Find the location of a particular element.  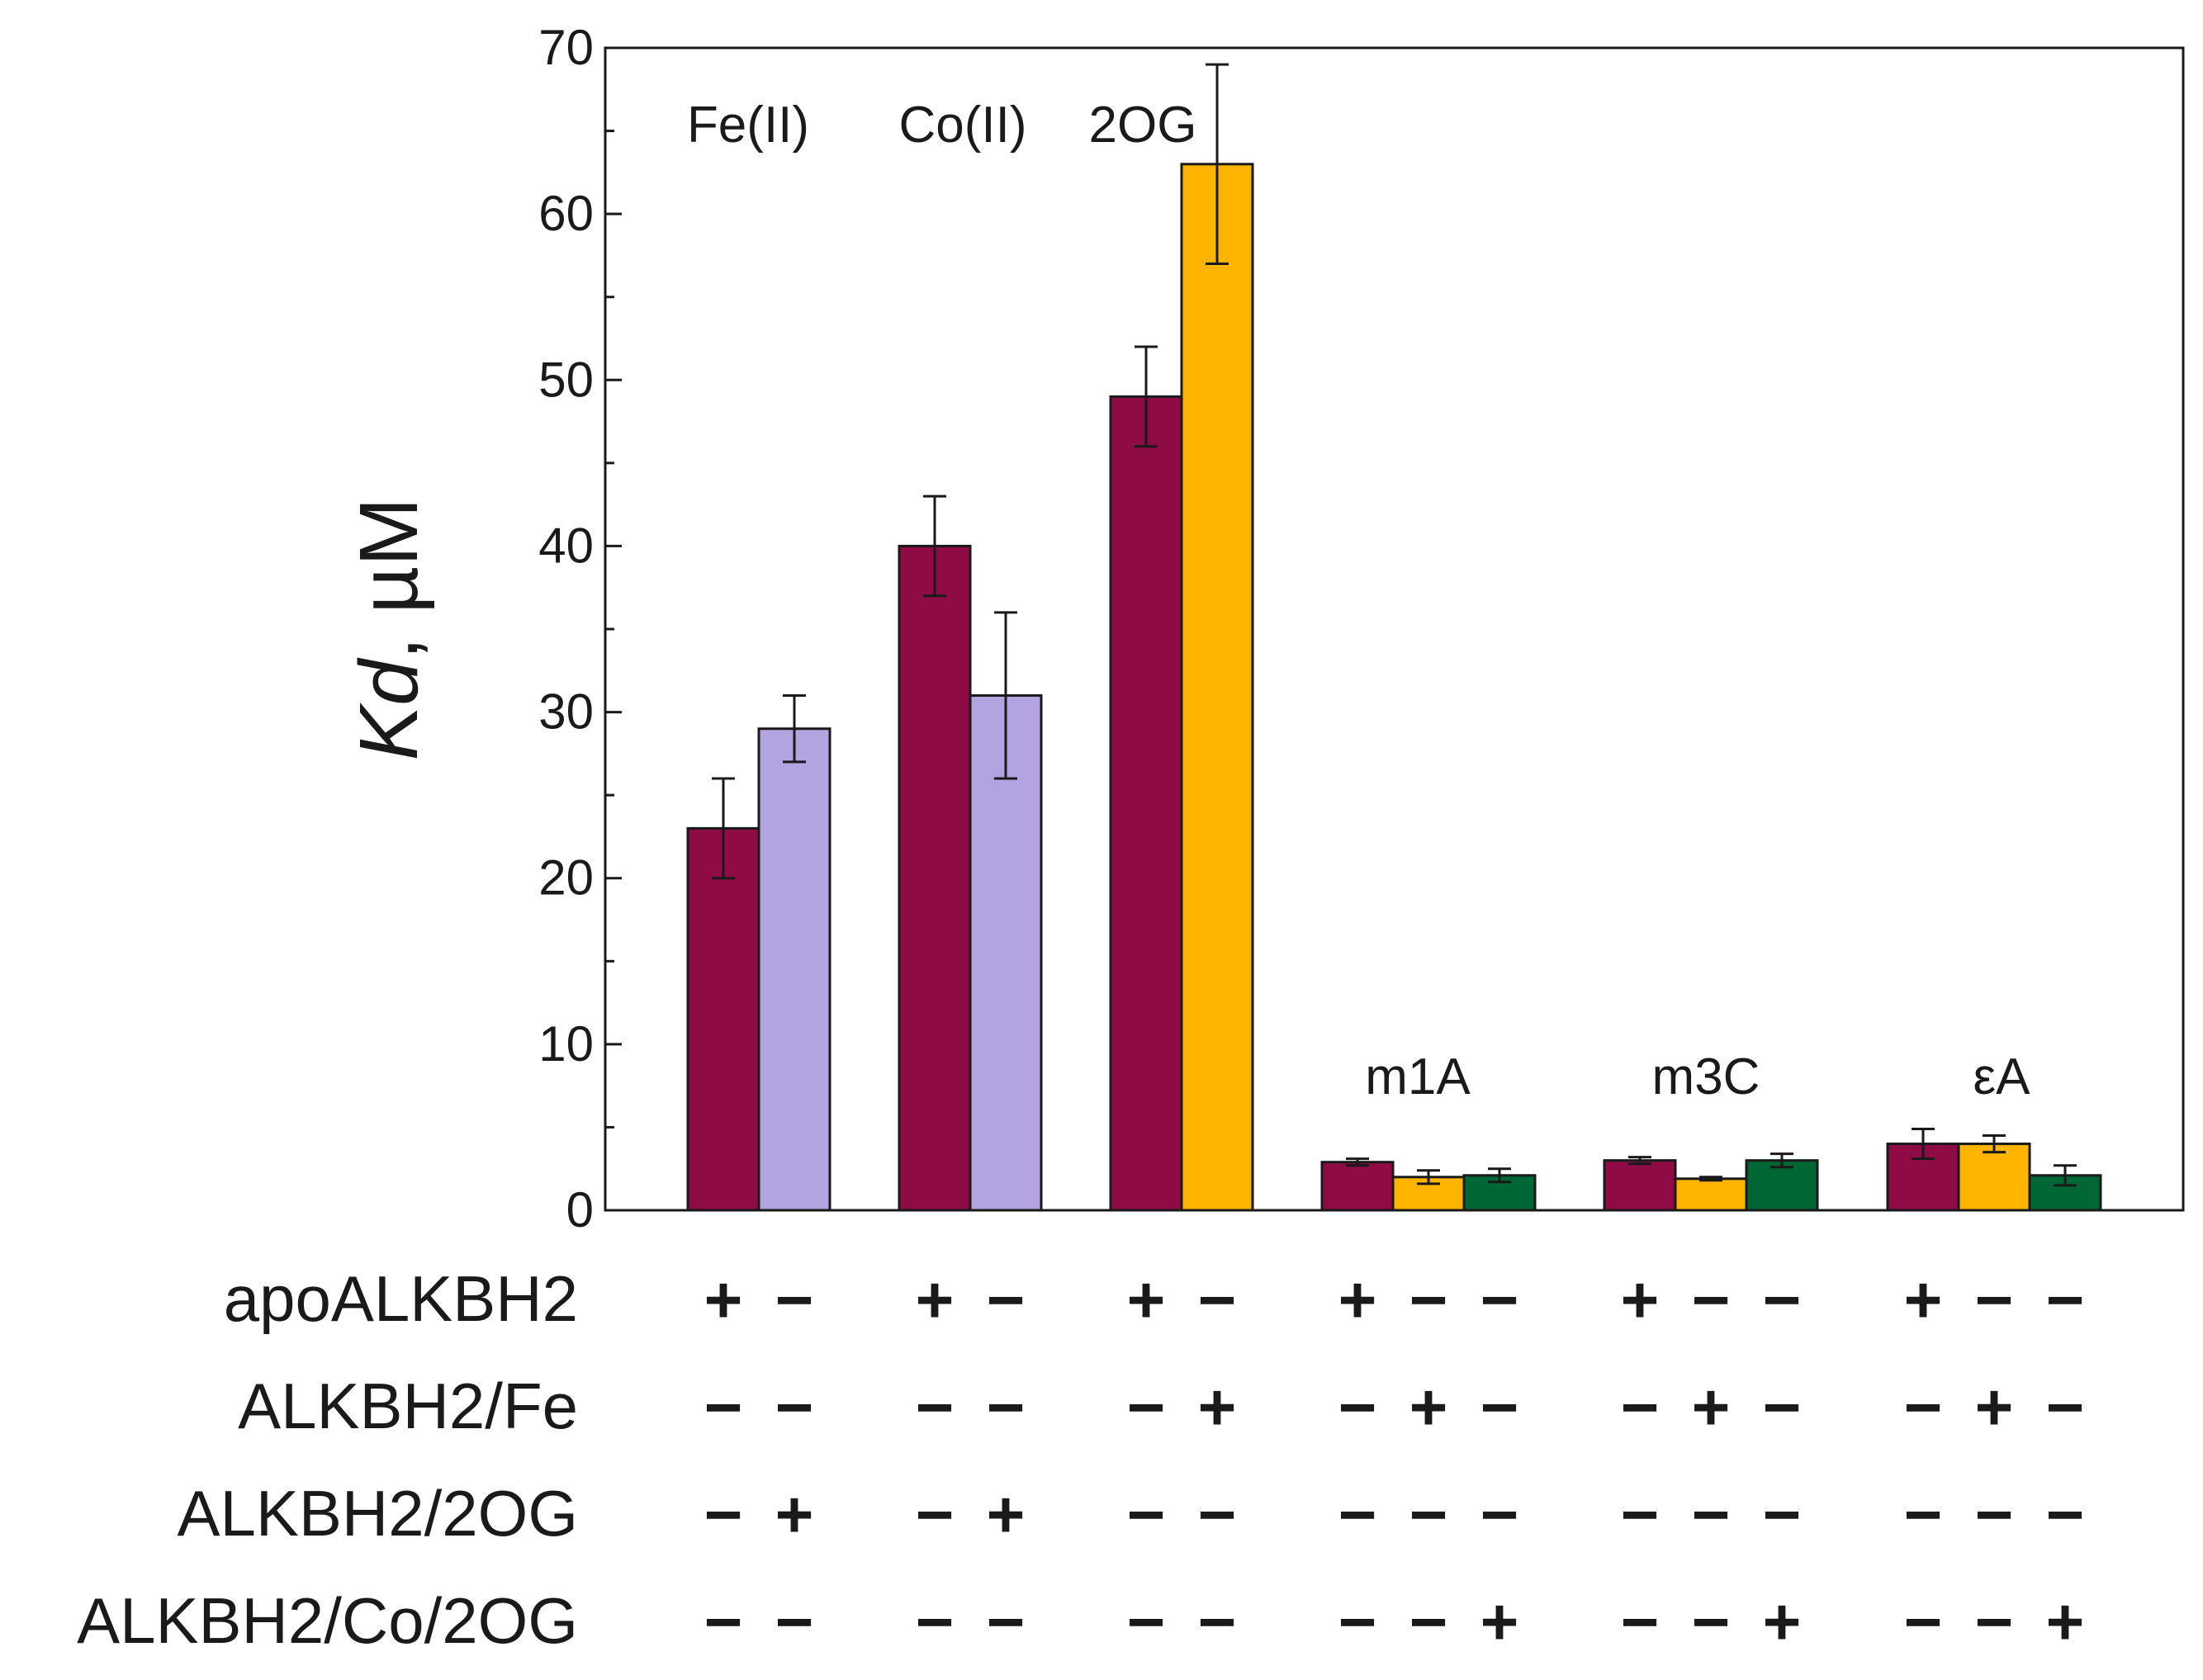

y-tick-label: 40 is located at coordinates (566, 545).